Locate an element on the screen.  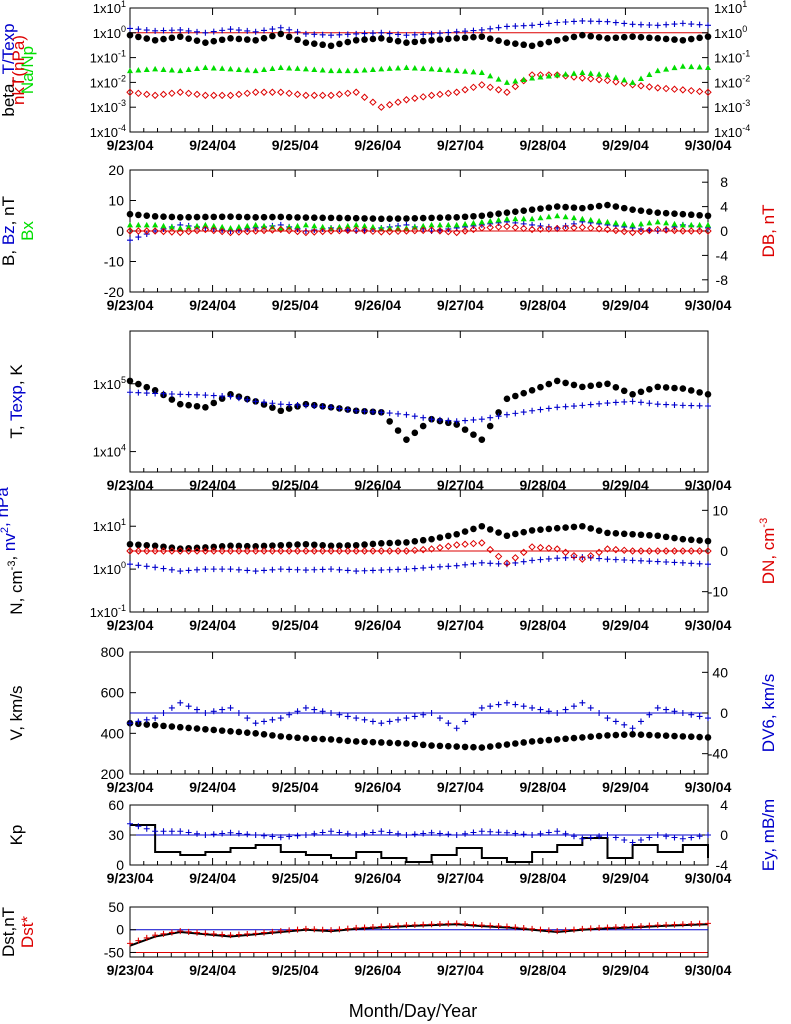
y-tick-label: 1x10⁻¹ is located at coordinates (108, 611).